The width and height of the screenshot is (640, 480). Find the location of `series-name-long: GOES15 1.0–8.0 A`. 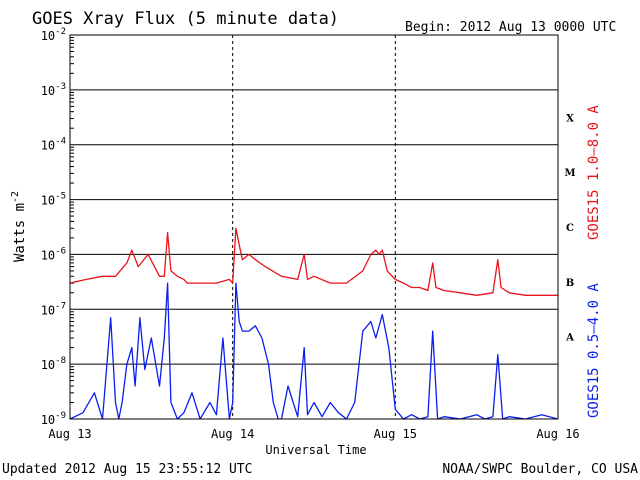

series-name-long: GOES15 1.0–8.0 A is located at coordinates (594, 172).